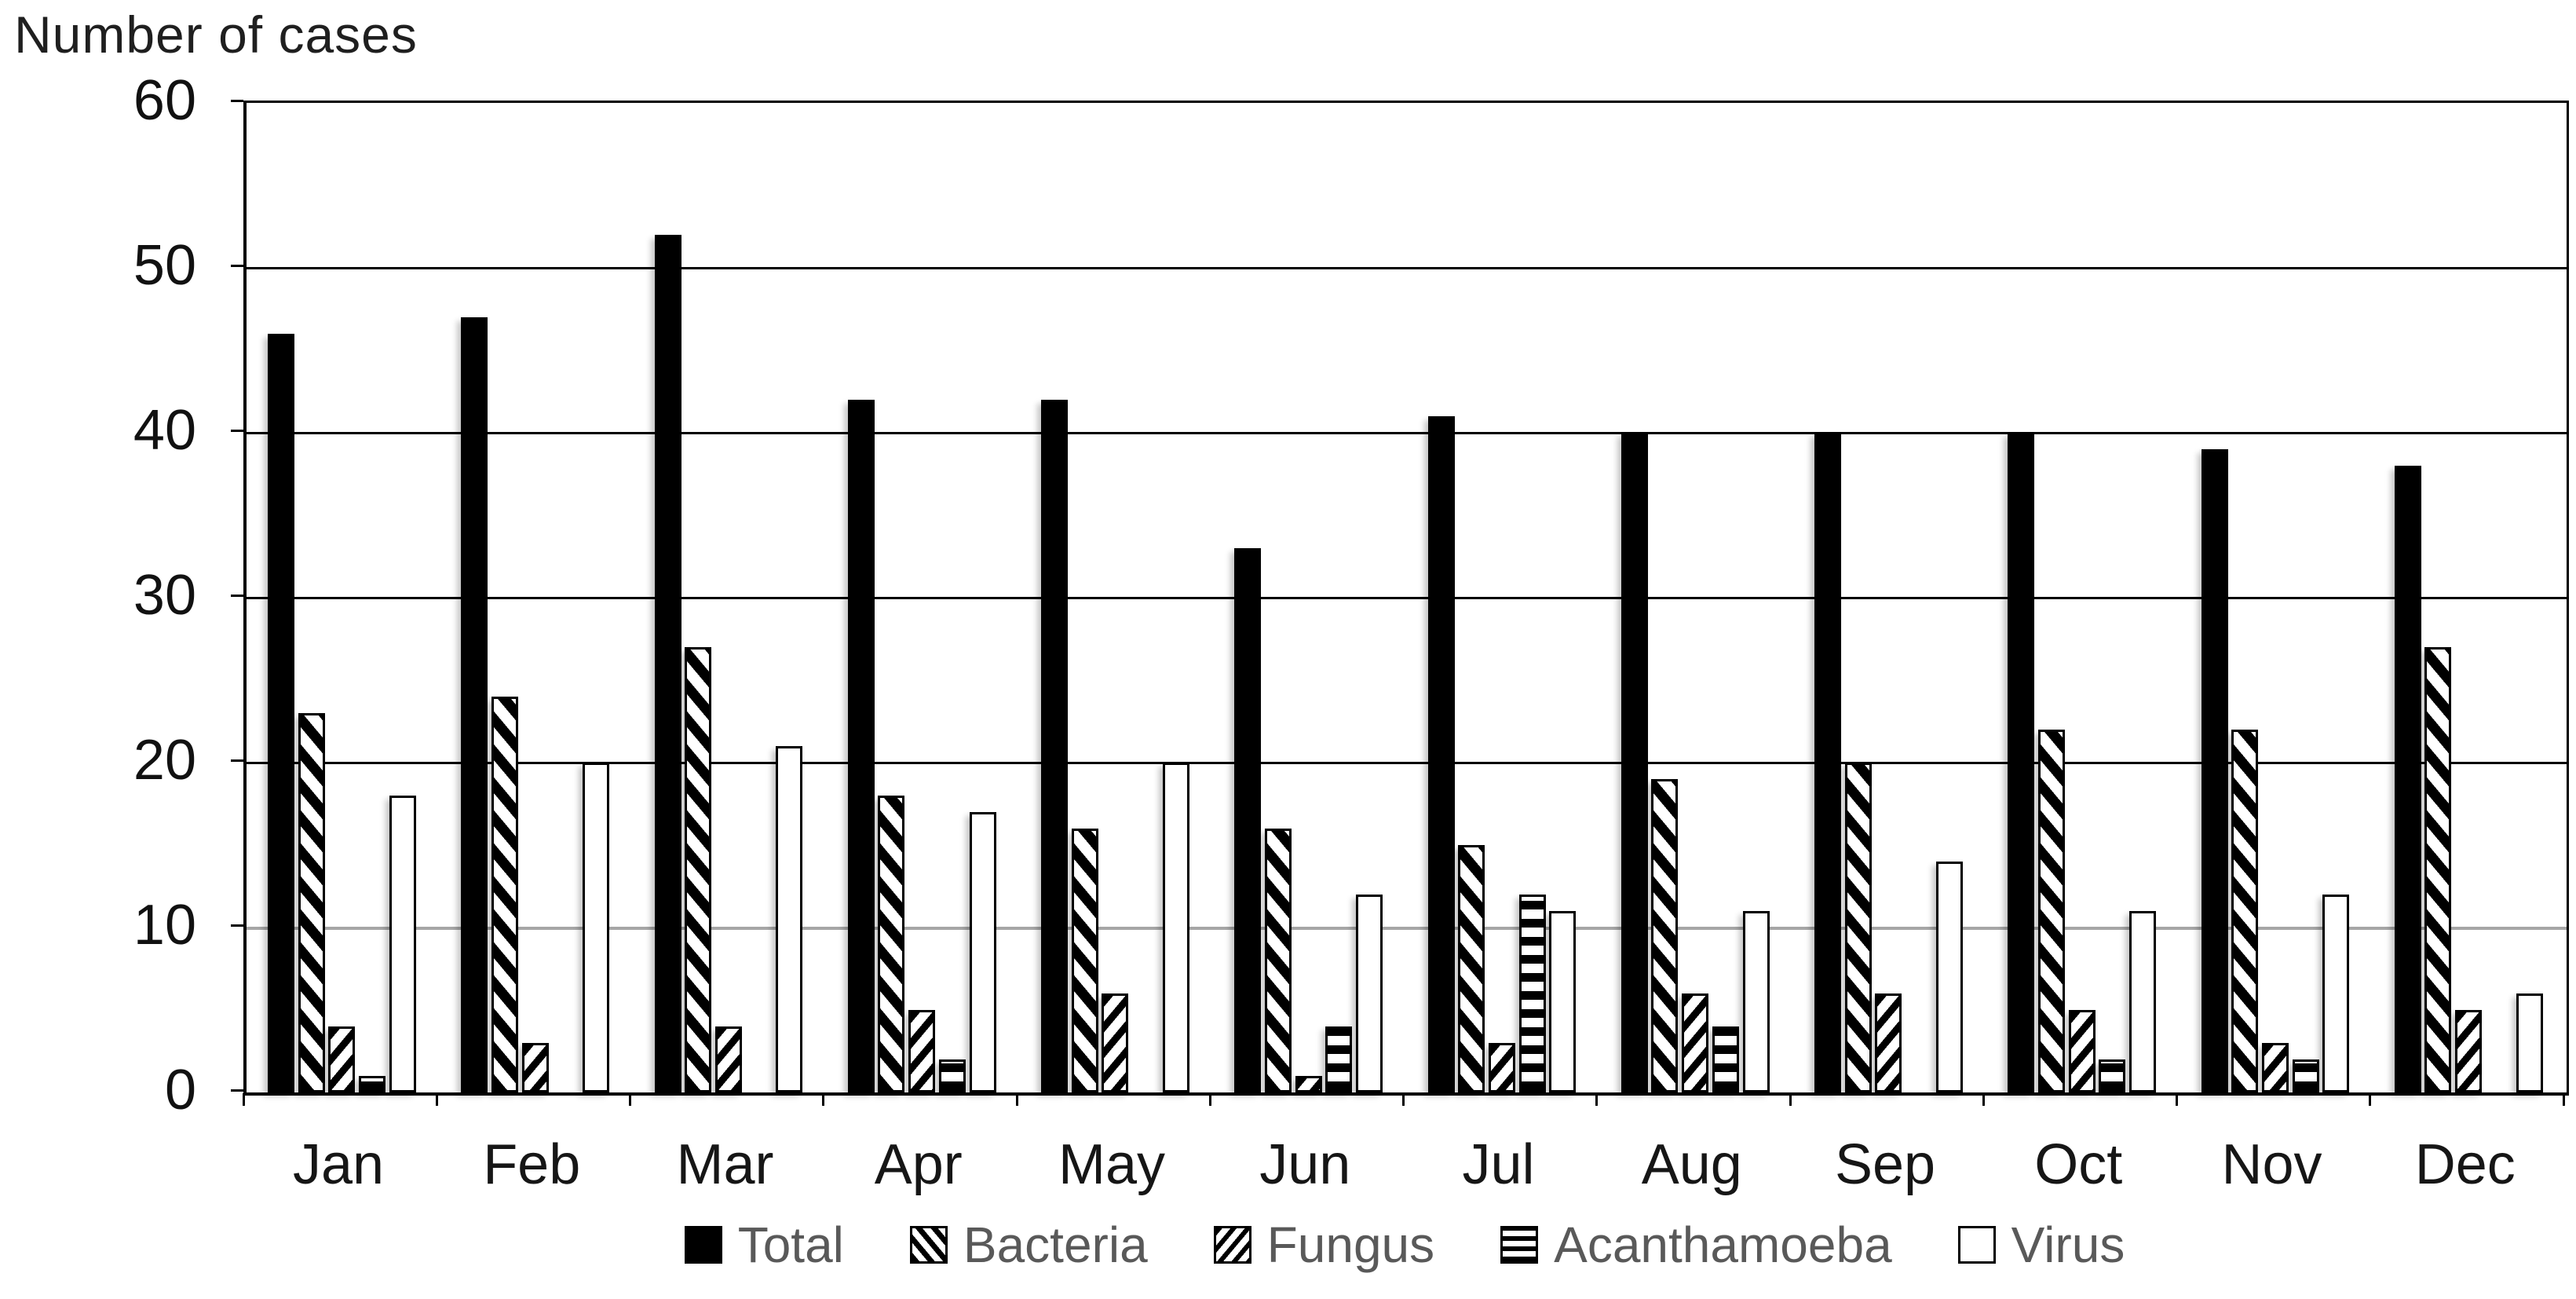  I want to click on bar-fungus-apr, so click(922, 1051).